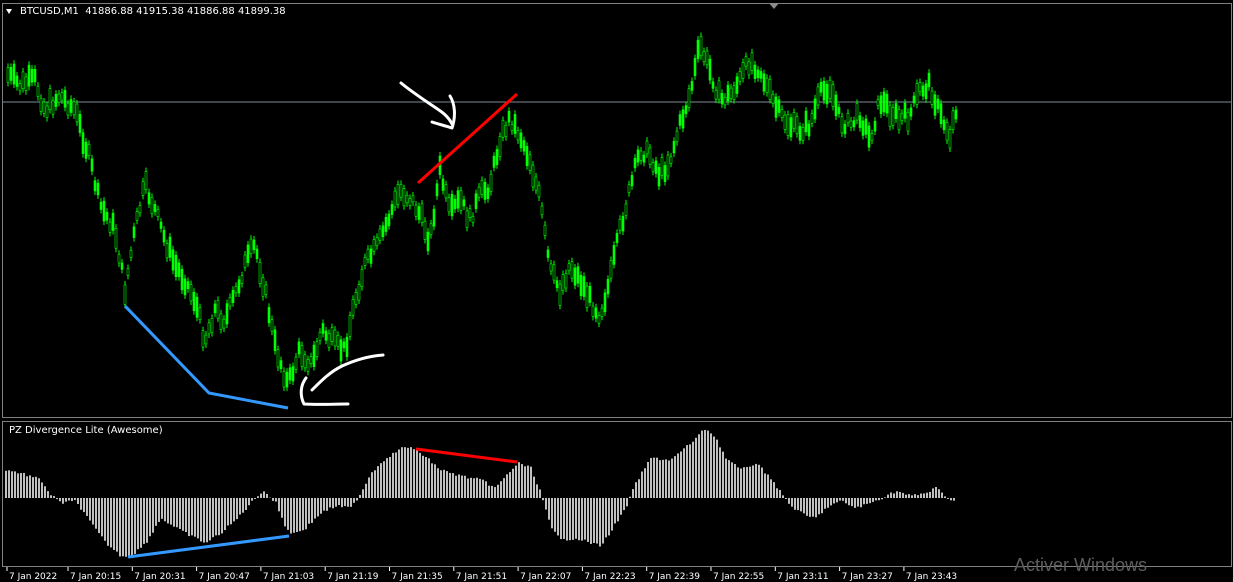  Describe the element at coordinates (774, 6) in the screenshot. I see `scroll-marker-icon` at that location.